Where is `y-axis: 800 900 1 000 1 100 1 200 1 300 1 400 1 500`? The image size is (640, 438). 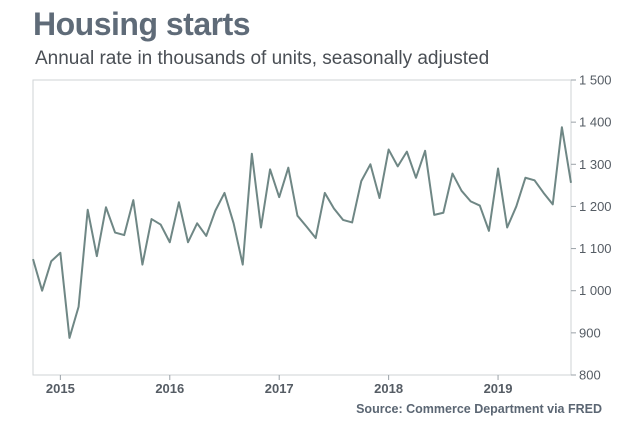 y-axis: 800 900 1 000 1 100 1 200 1 300 1 400 1 500 is located at coordinates (591, 228).